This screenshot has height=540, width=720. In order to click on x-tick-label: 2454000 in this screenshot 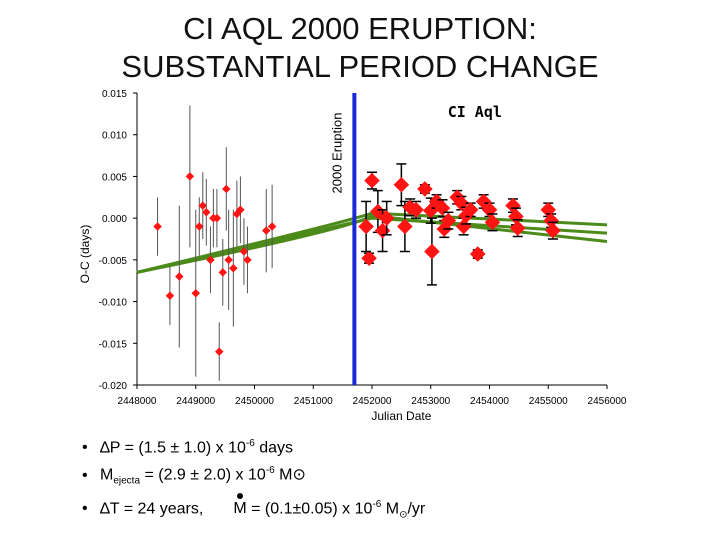, I will do `click(489, 401)`.